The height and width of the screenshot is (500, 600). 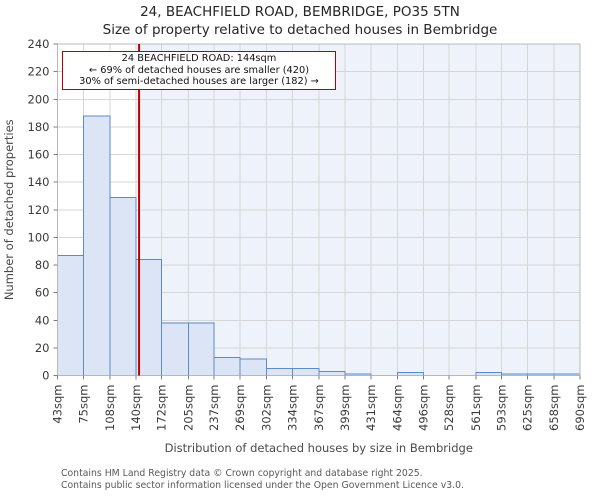 What do you see at coordinates (110, 408) in the screenshot?
I see `x-axis-tick-label: 108sqm` at bounding box center [110, 408].